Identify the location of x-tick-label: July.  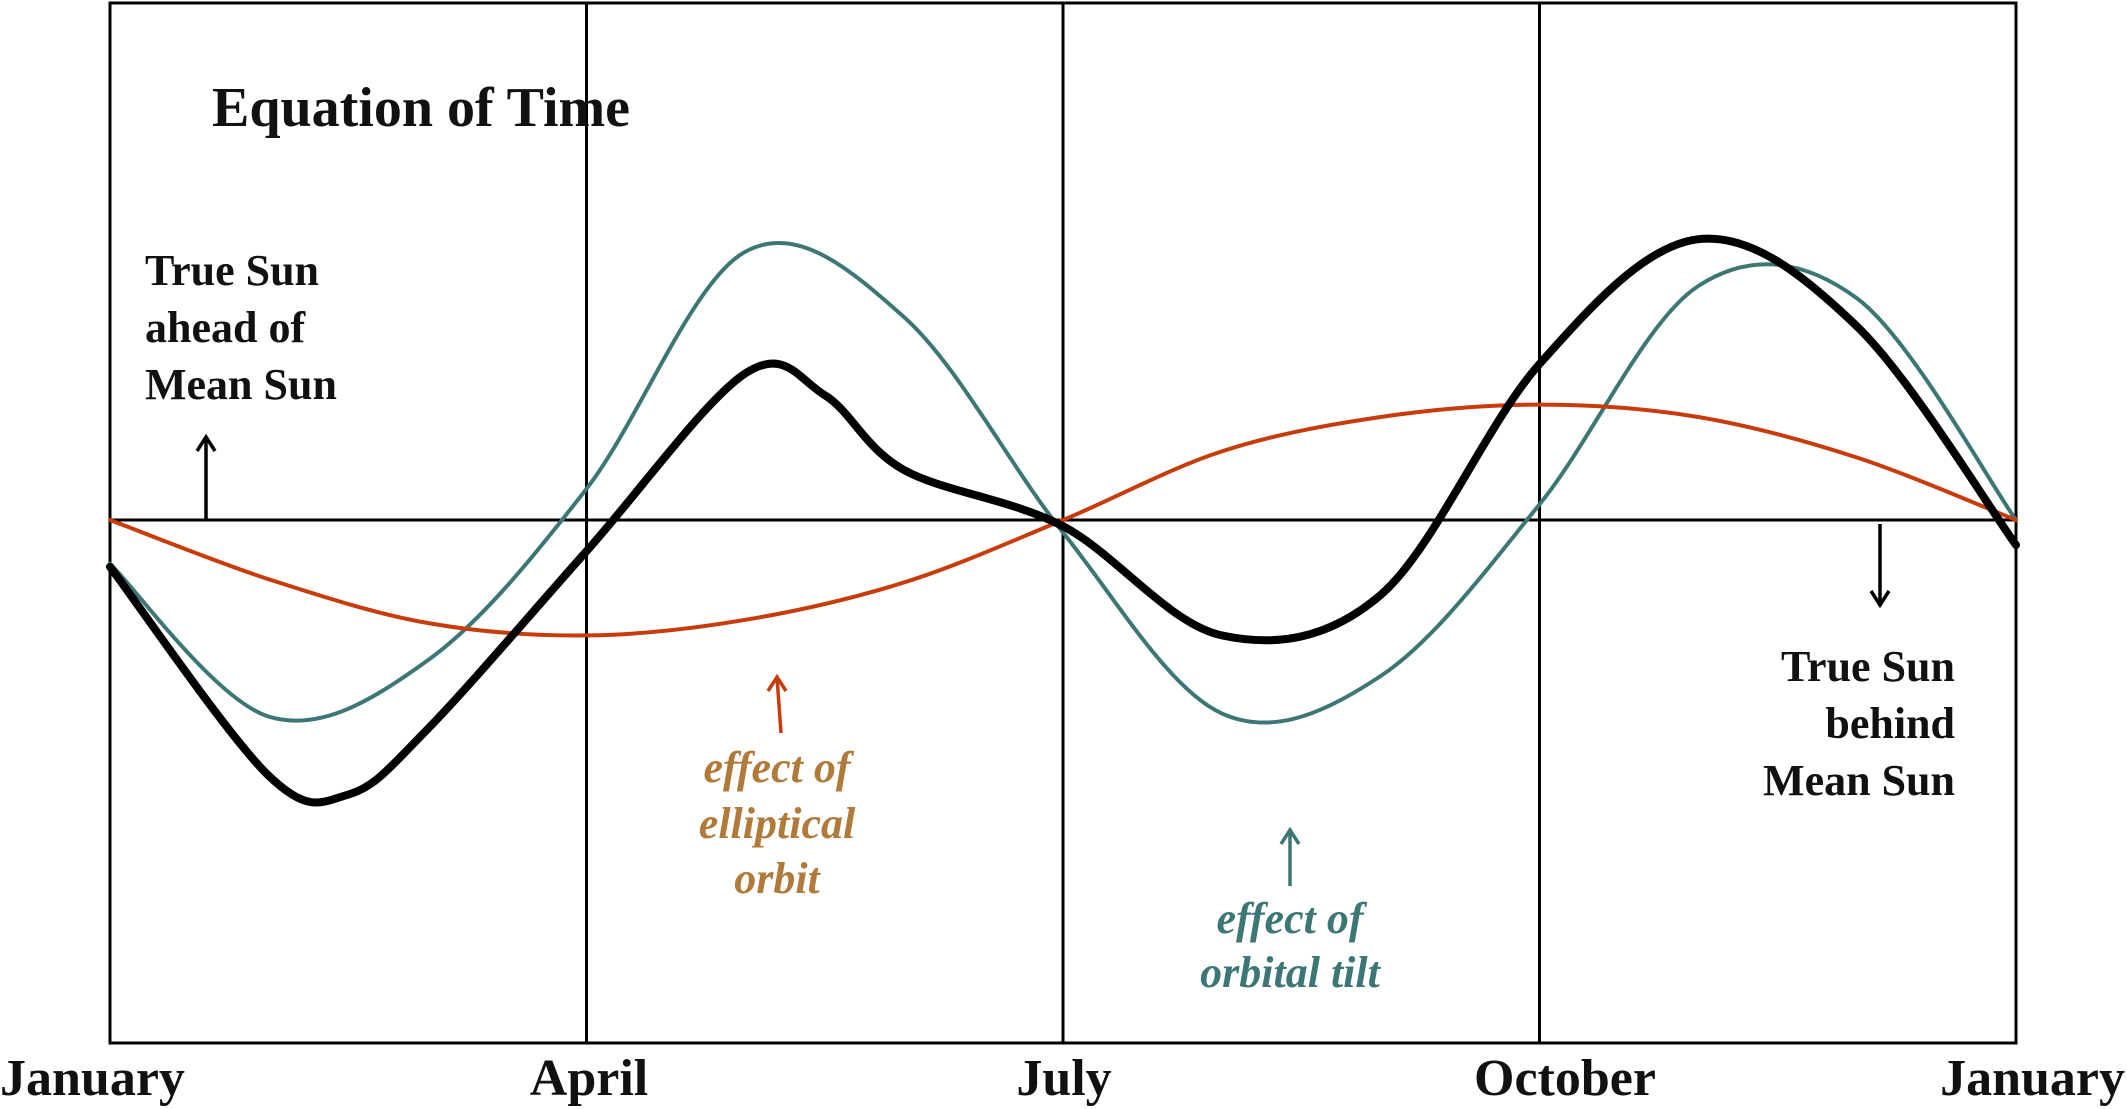
(1063, 1078).